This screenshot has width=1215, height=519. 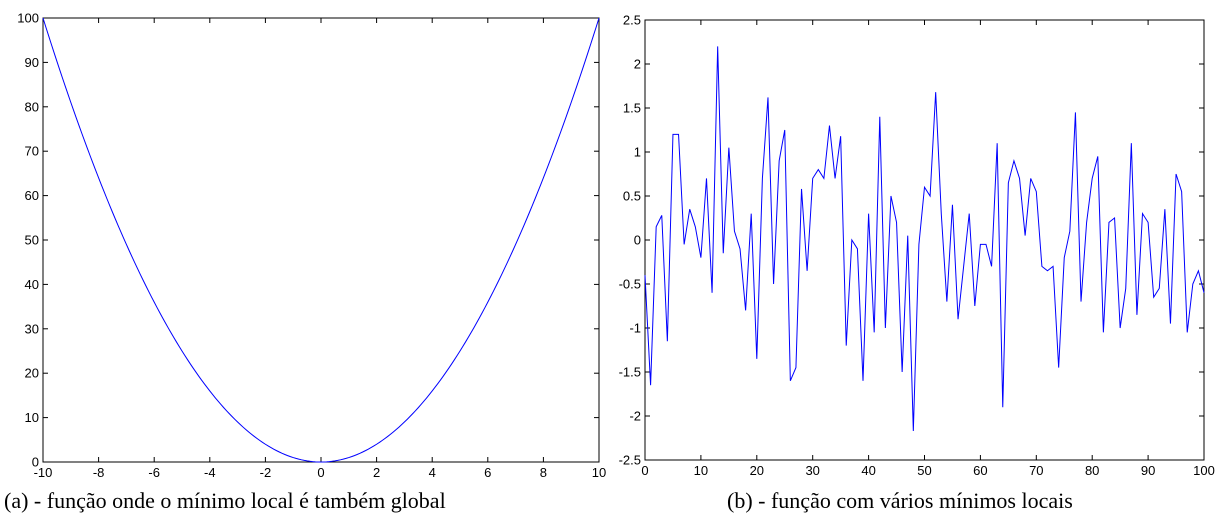 I want to click on y-tick-label: 90, so click(x=32, y=62).